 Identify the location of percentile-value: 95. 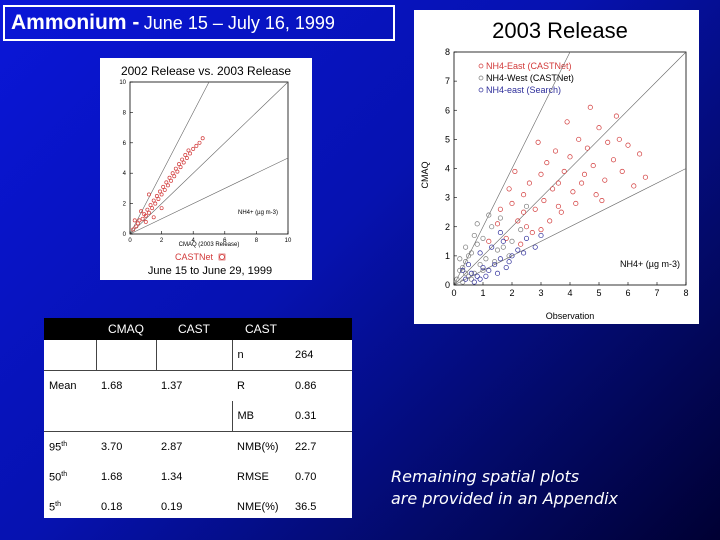
(55, 447).